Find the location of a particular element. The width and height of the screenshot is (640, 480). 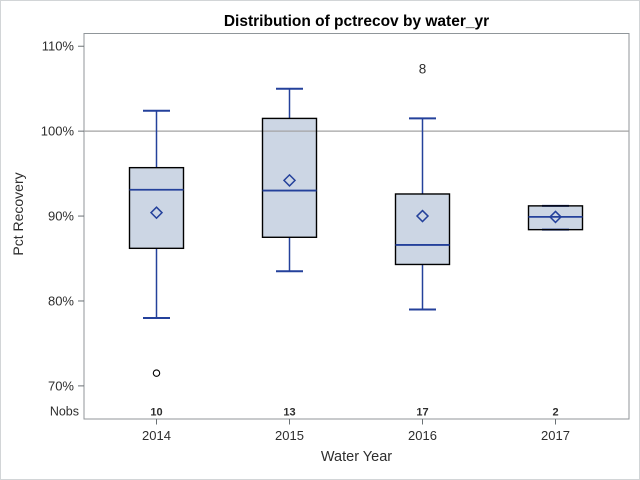

nobs-value: 13 is located at coordinates (289, 413).